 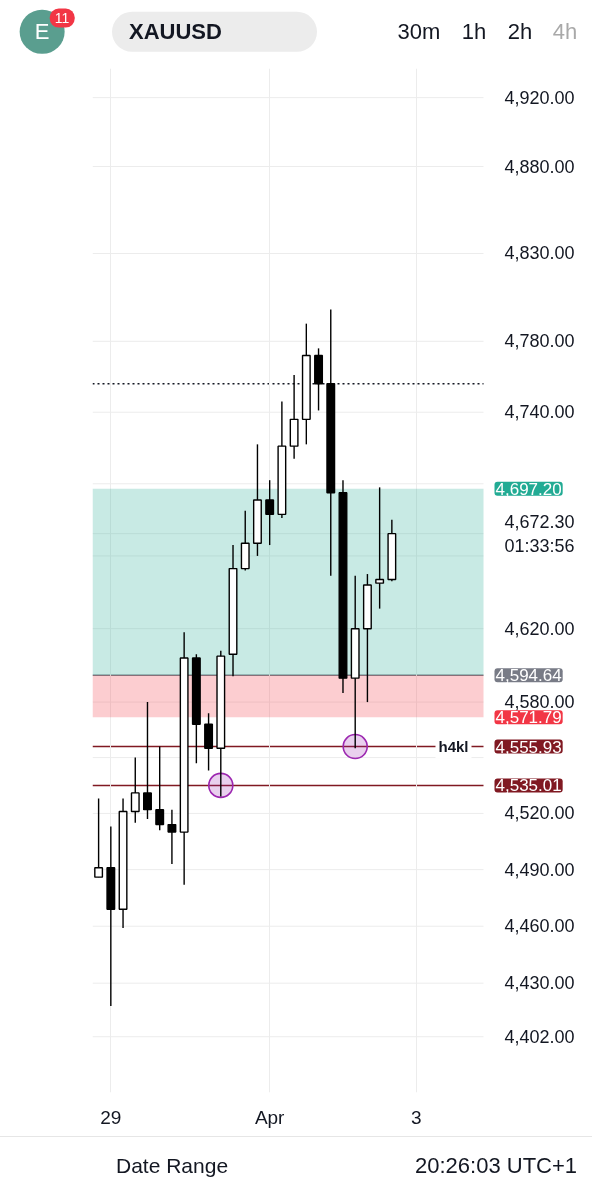 What do you see at coordinates (539, 926) in the screenshot?
I see `y-tick-label: 4,460.00` at bounding box center [539, 926].